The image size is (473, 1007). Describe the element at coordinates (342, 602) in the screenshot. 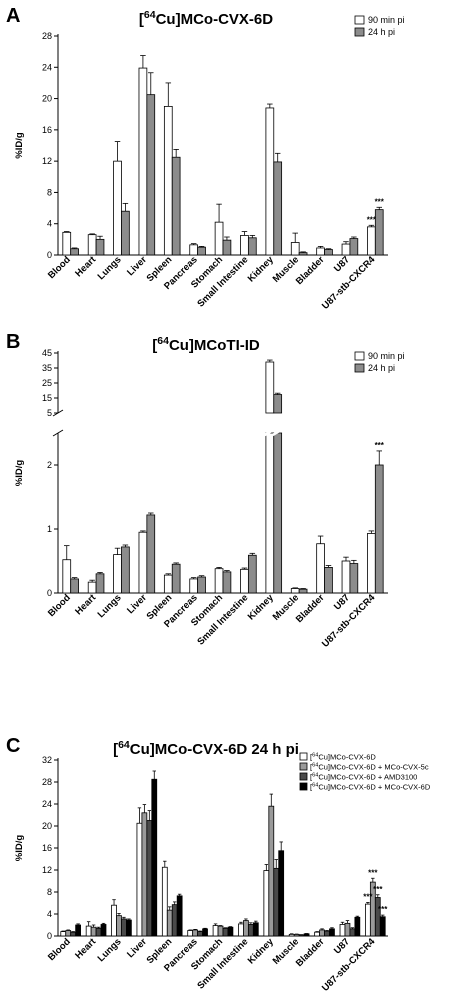

I see `category-label: U87` at that location.